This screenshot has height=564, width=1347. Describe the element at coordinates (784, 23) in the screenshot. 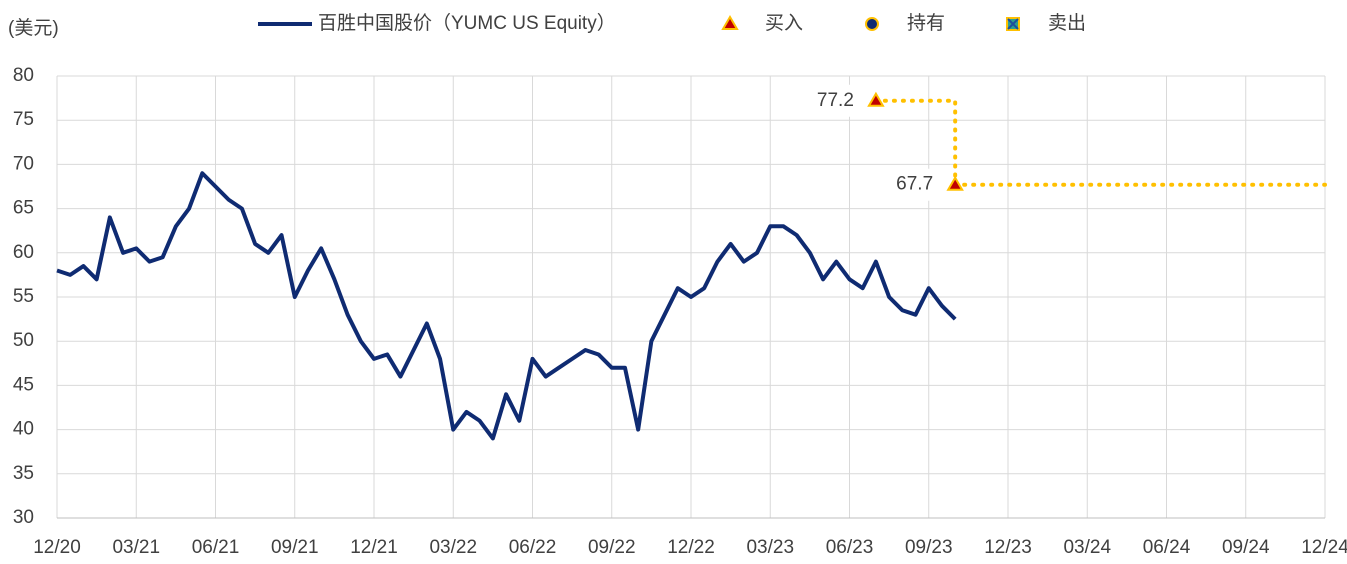

I see `legend-label: 买入` at that location.